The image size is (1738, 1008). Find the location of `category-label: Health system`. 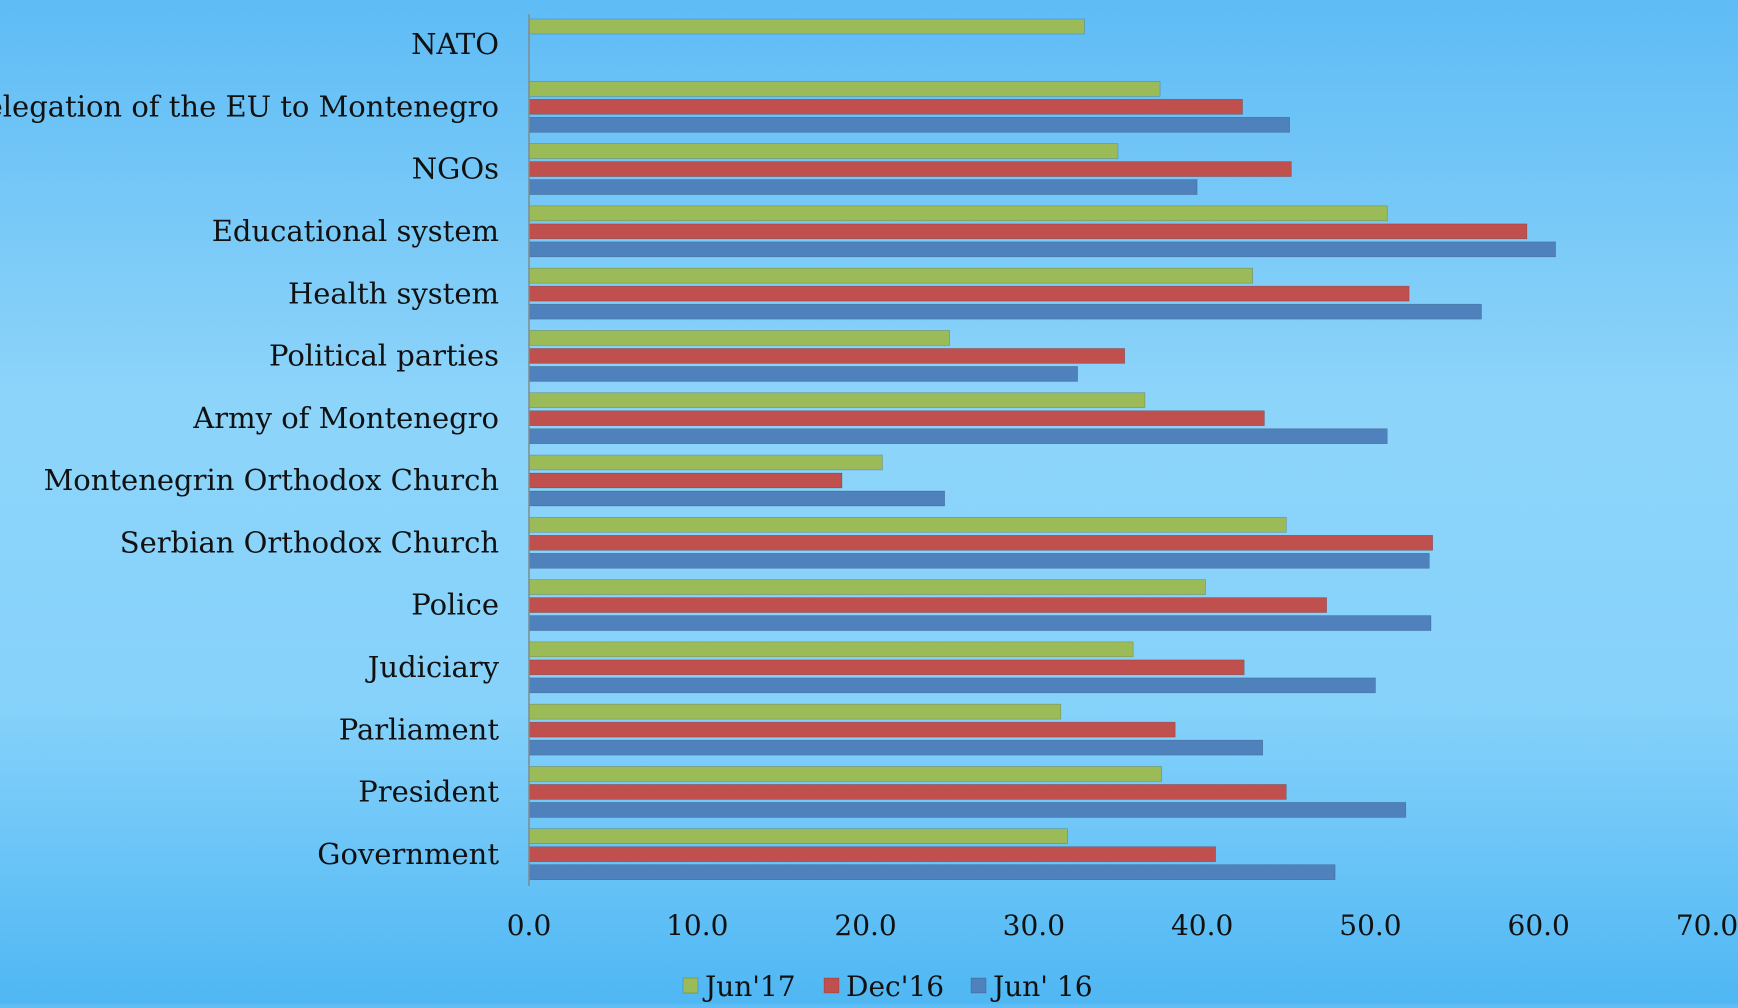

category-label: Health system is located at coordinates (393, 293).